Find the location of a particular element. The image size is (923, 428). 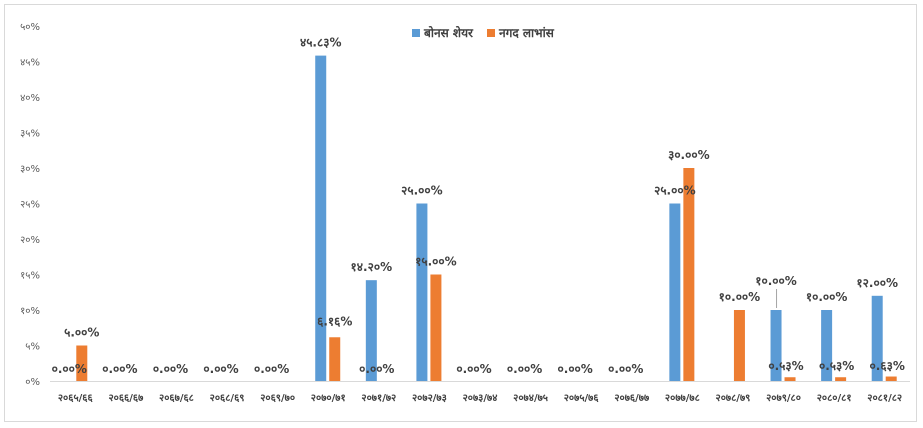

y-tick-label: ३५% is located at coordinates (30, 134).